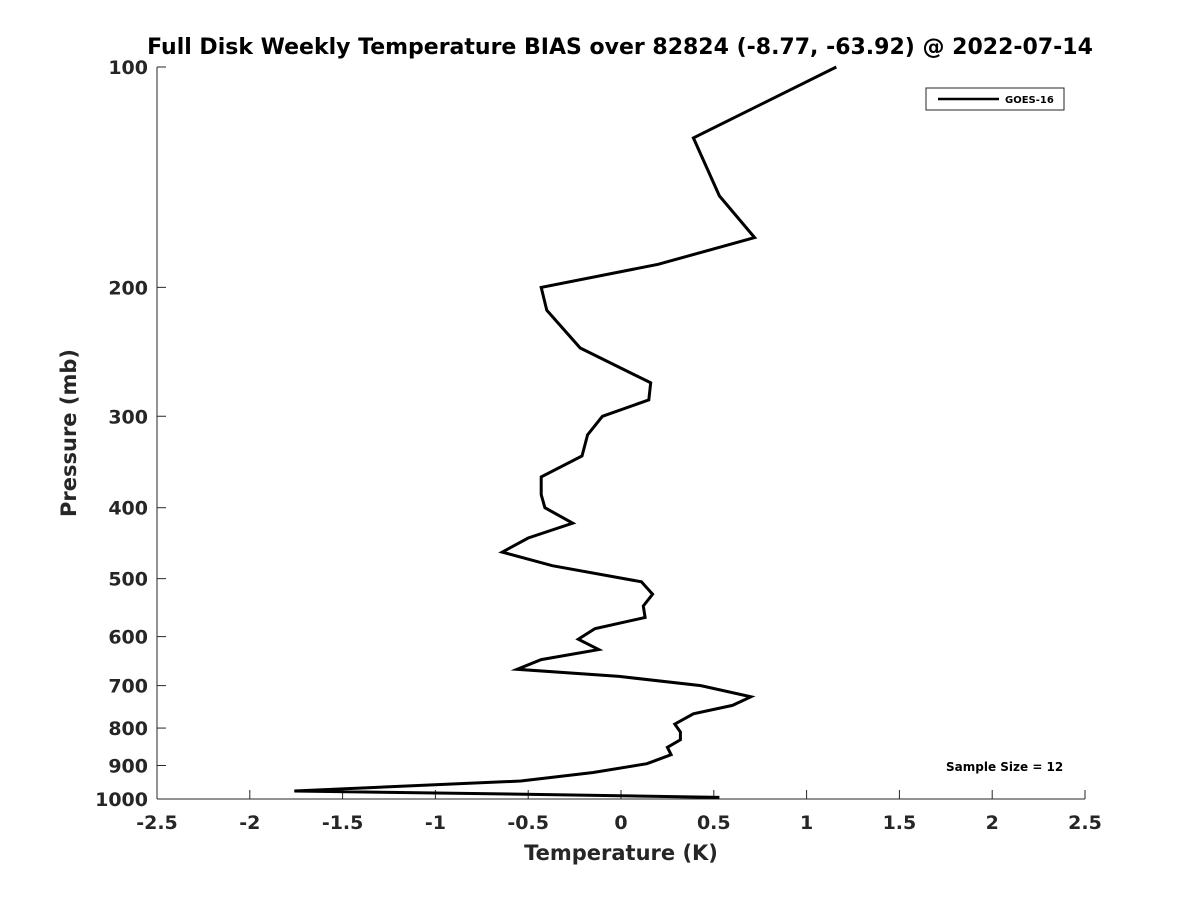 The image size is (1200, 900). I want to click on x-tick-label: -2.5, so click(157, 823).